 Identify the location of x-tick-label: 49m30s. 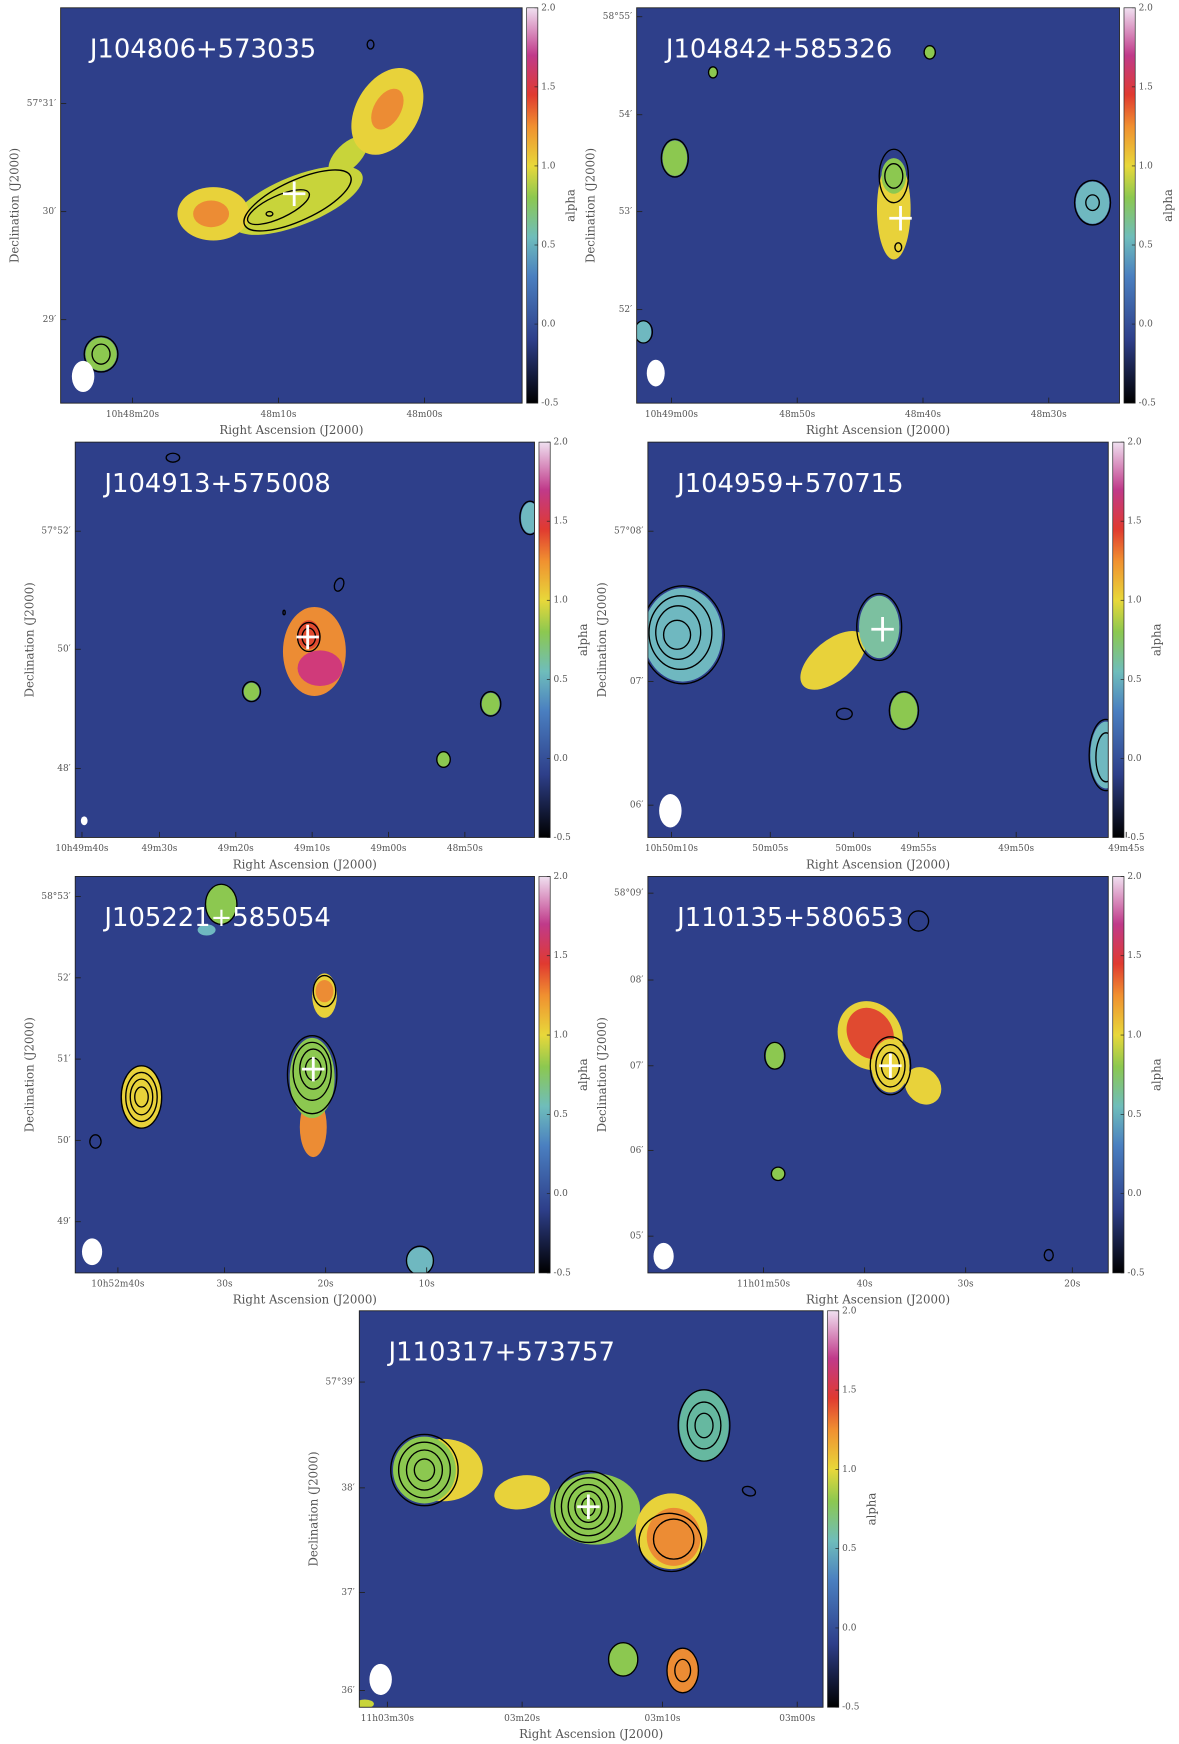
(159, 849).